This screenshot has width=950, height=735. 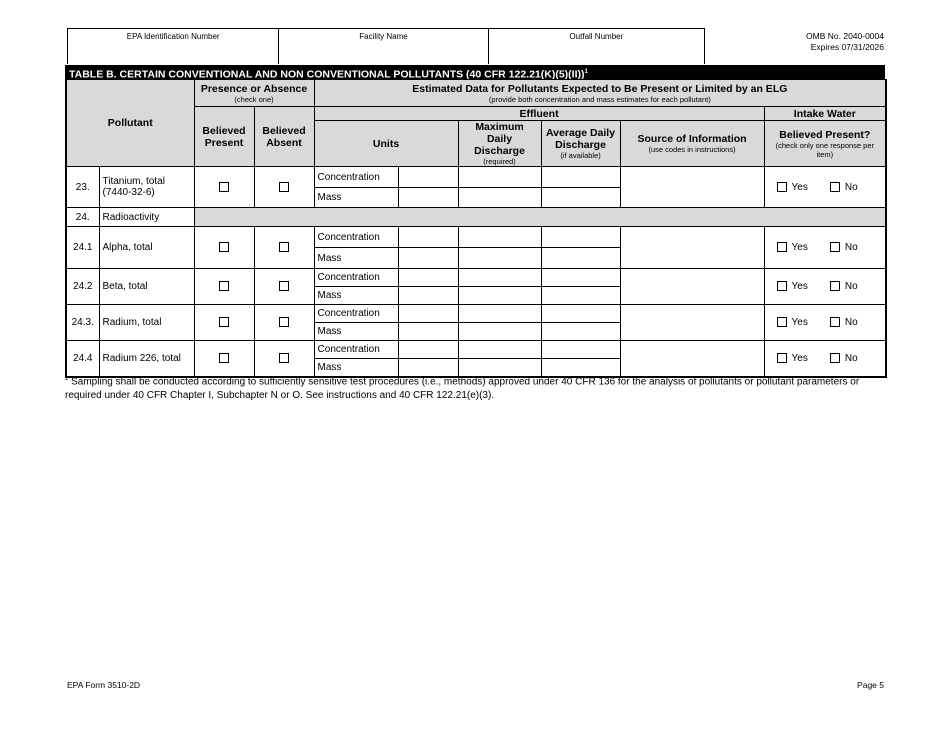 I want to click on col-believed-absent: Believed Absent, so click(x=284, y=136).